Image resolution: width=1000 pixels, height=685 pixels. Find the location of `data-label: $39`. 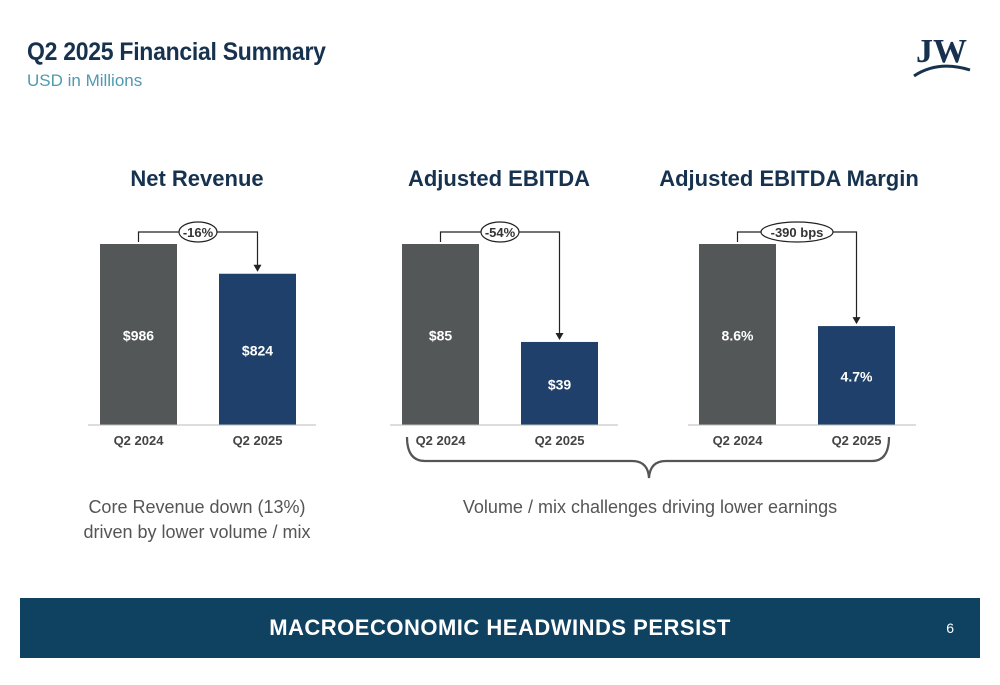

data-label: $39 is located at coordinates (560, 384).